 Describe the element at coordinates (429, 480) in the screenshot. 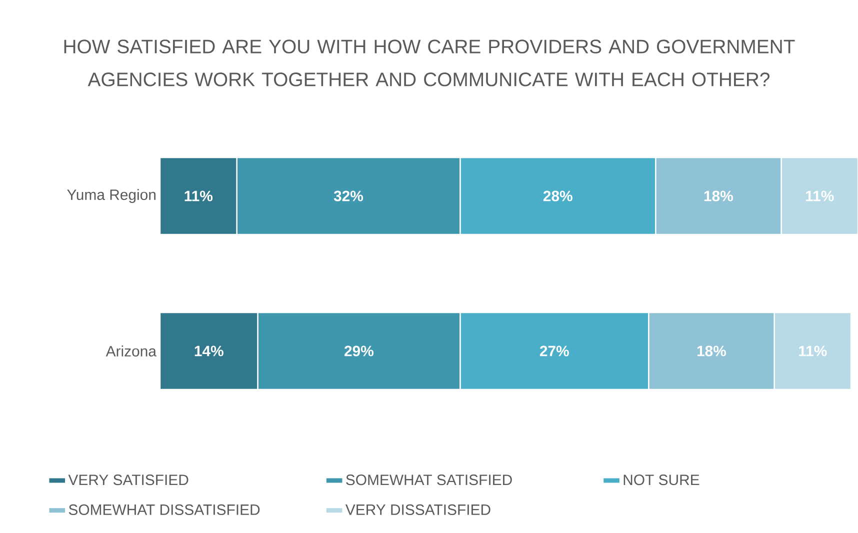

I see `legend-label: SOMEWHAT SATISFIED` at that location.